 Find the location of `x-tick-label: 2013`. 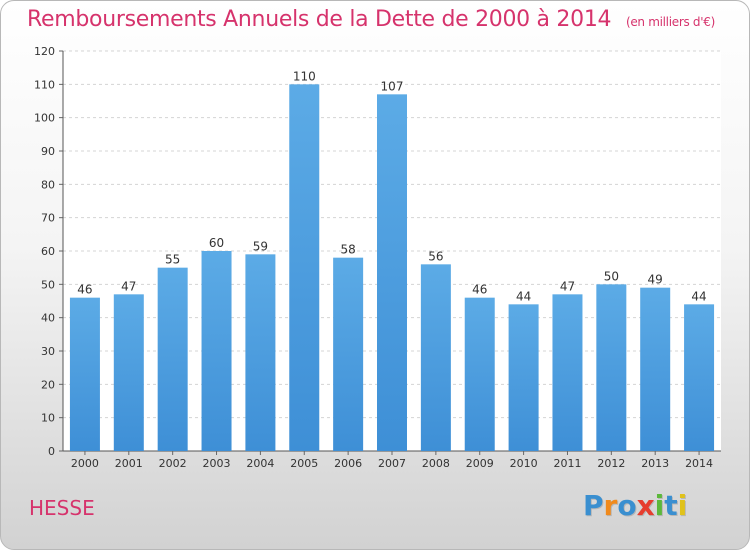

x-tick-label: 2013 is located at coordinates (655, 463).